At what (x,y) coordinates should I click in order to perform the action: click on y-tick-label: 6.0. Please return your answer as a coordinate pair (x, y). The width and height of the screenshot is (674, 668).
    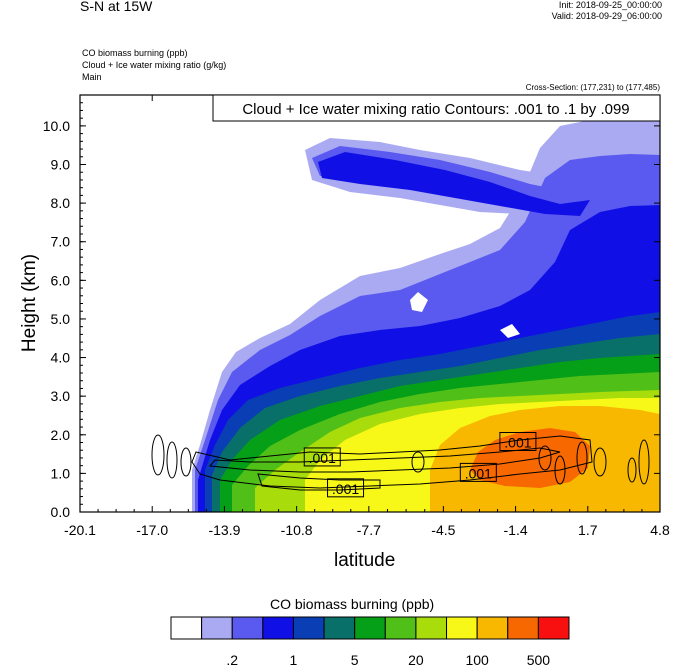
    Looking at the image, I should click on (61, 280).